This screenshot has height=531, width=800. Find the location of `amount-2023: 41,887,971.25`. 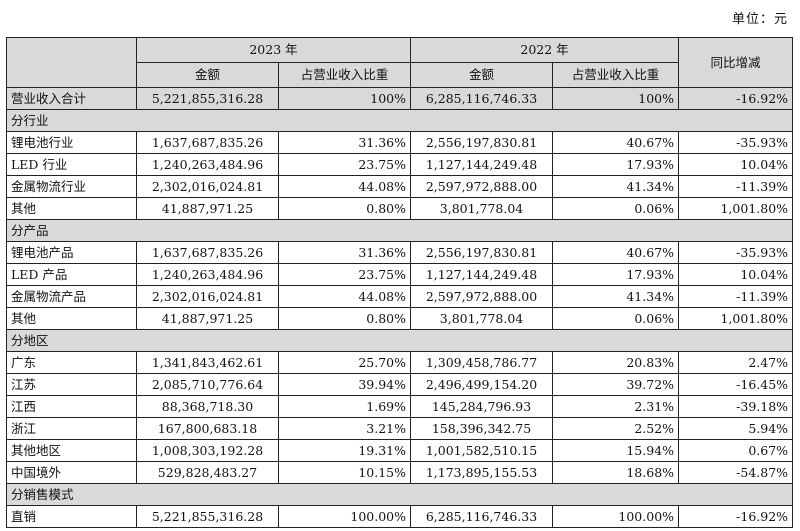

amount-2023: 41,887,971.25 is located at coordinates (207, 318).